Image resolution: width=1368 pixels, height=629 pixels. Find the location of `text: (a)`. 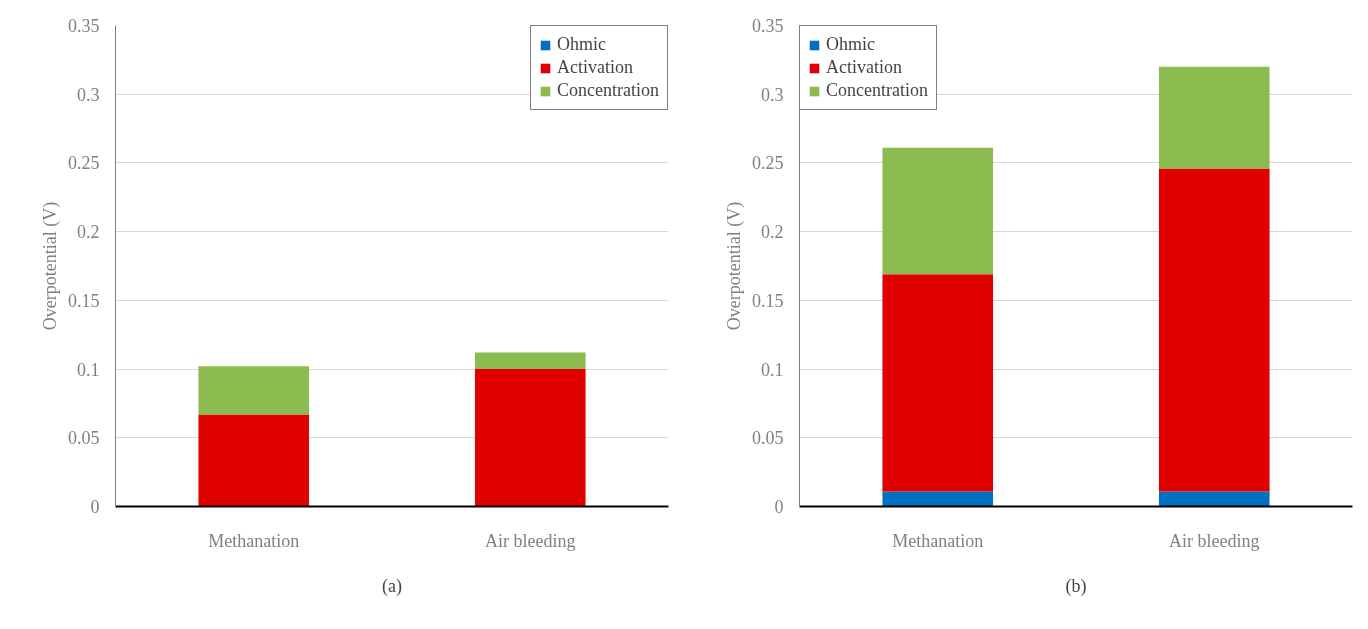

text: (a) is located at coordinates (392, 586).